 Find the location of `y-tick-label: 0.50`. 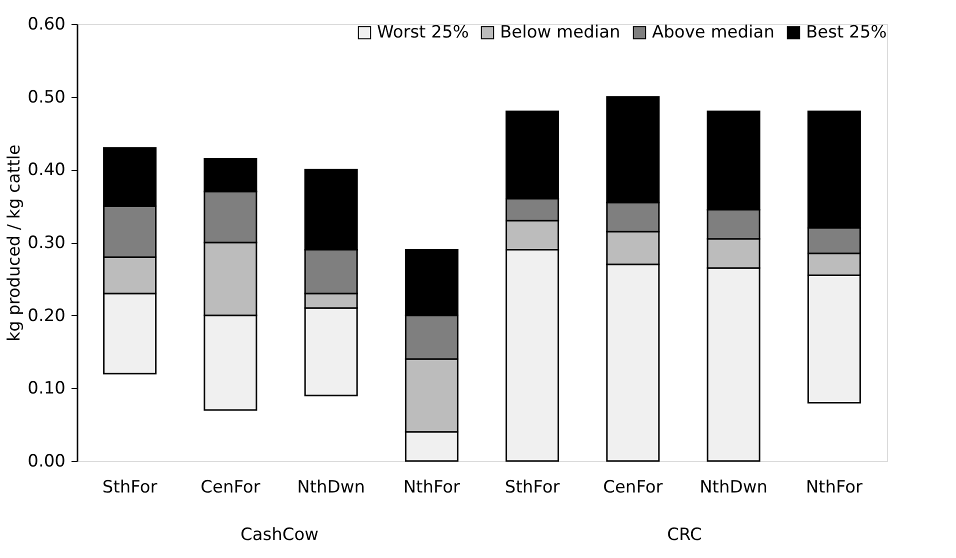

y-tick-label: 0.50 is located at coordinates (47, 97).